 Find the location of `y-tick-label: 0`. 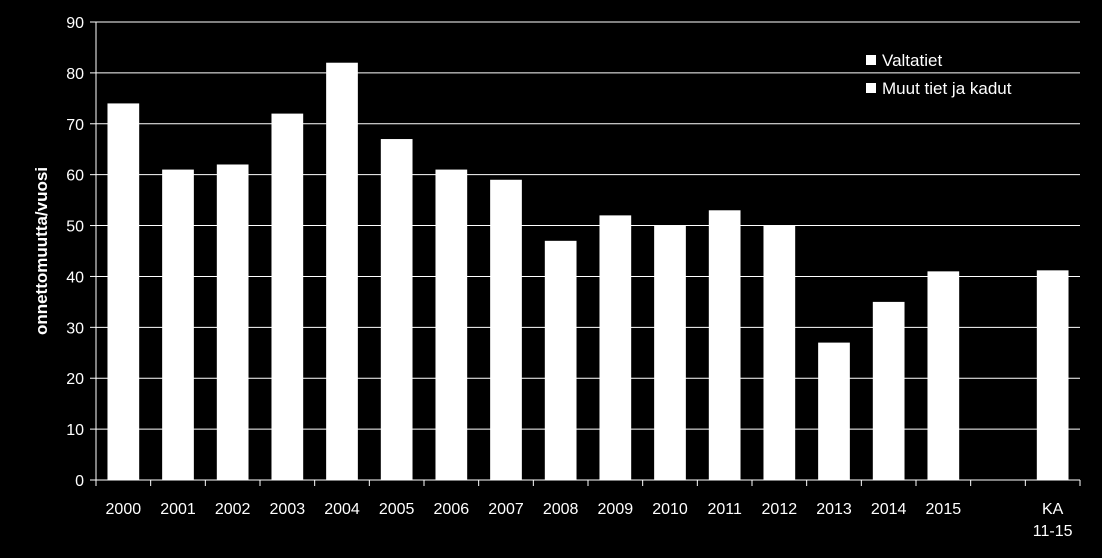

y-tick-label: 0 is located at coordinates (79, 481).